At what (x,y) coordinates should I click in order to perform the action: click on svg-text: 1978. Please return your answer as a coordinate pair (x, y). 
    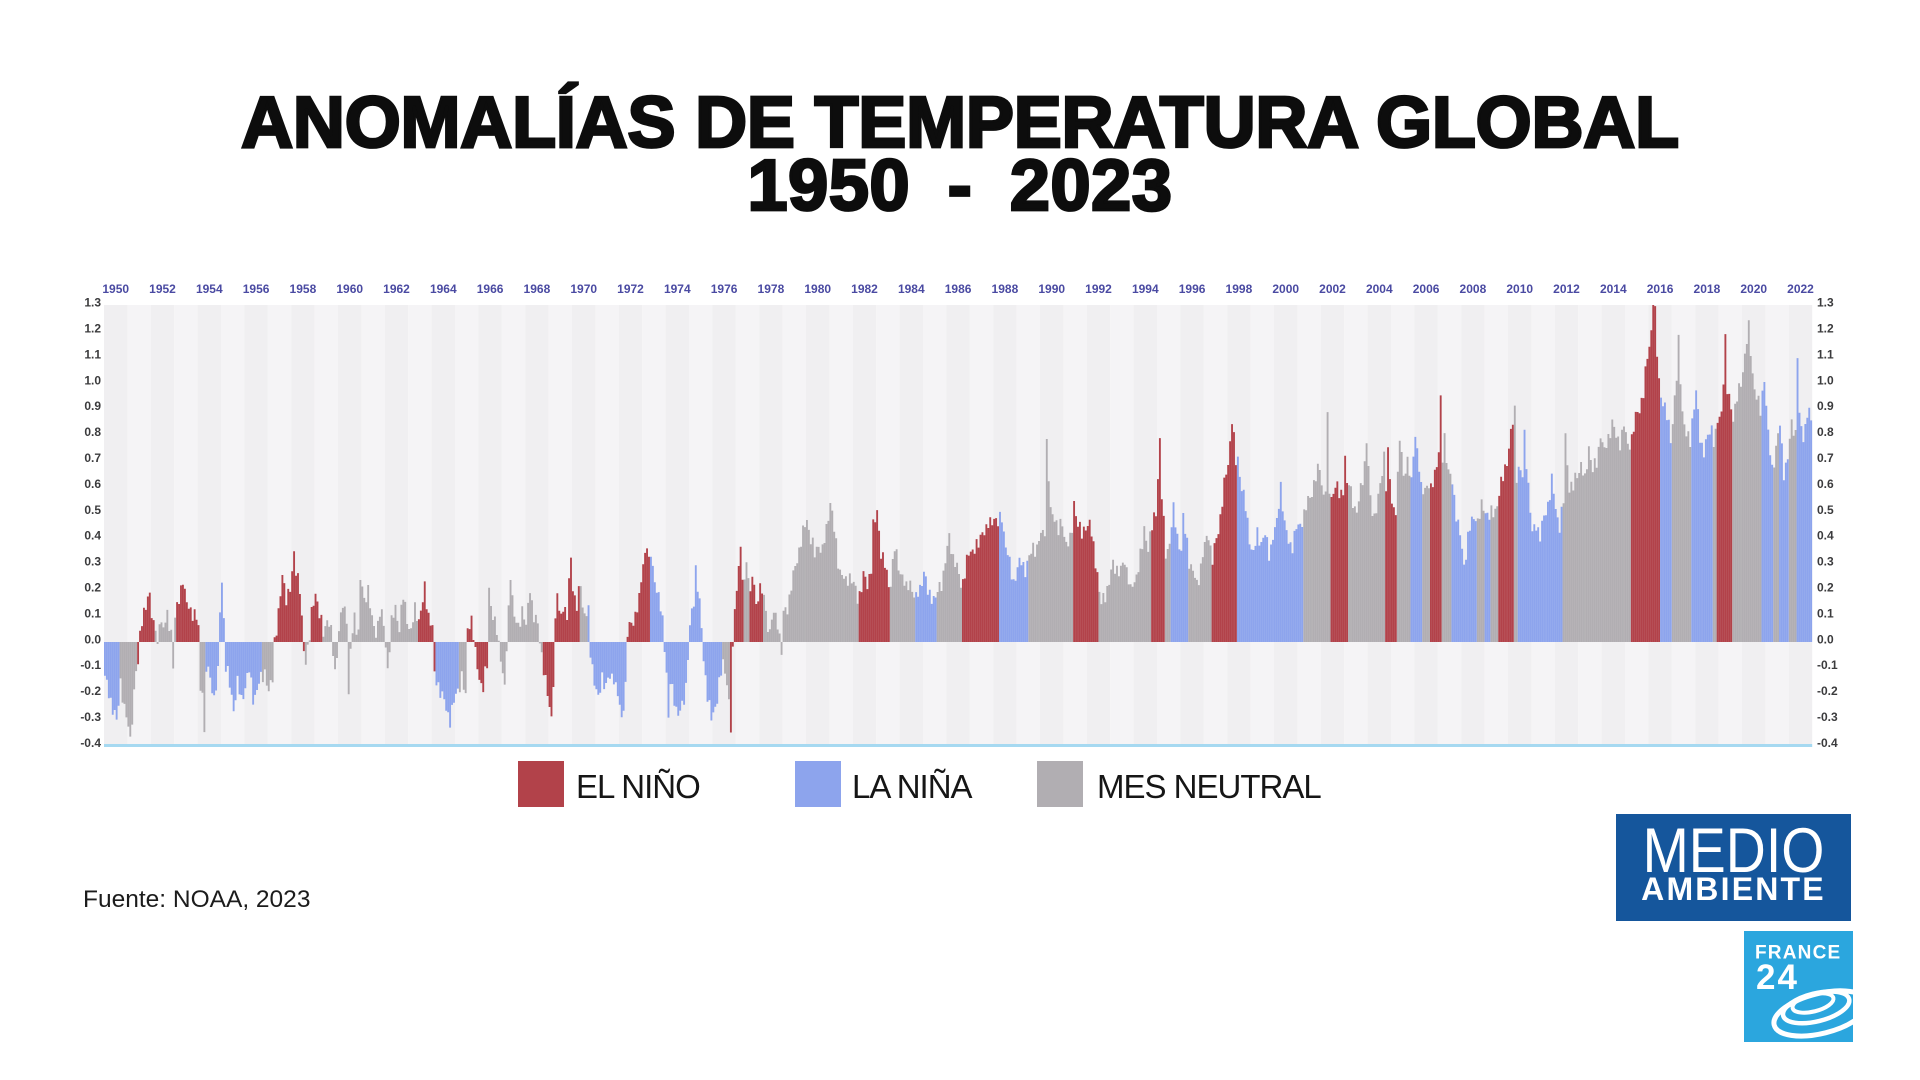
    Looking at the image, I should click on (771, 289).